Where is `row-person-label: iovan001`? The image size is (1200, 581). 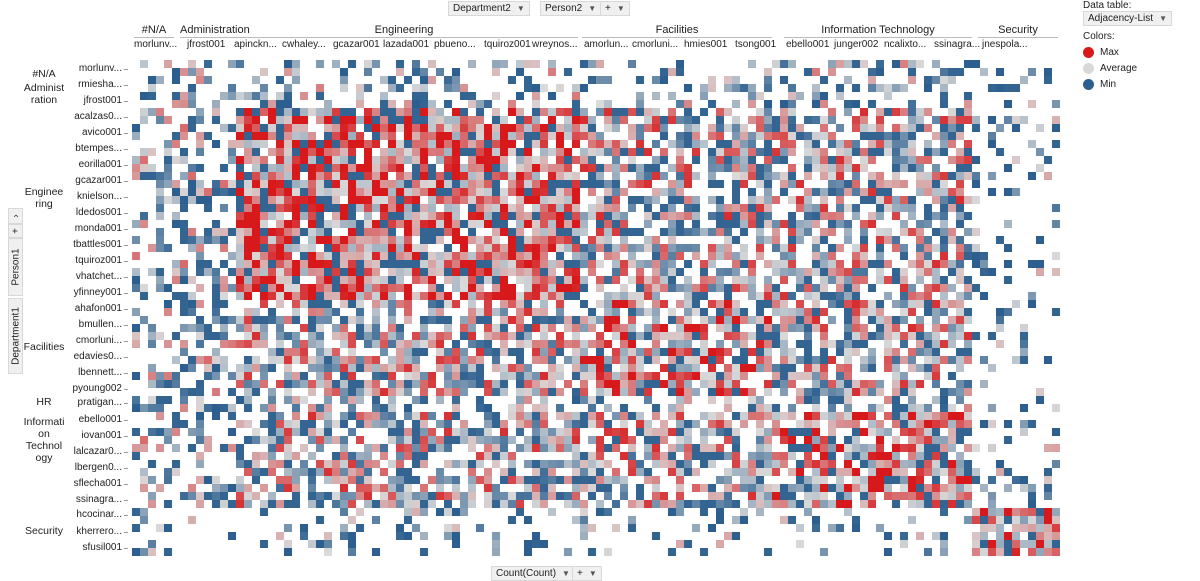
row-person-label: iovan001 is located at coordinates (101, 435).